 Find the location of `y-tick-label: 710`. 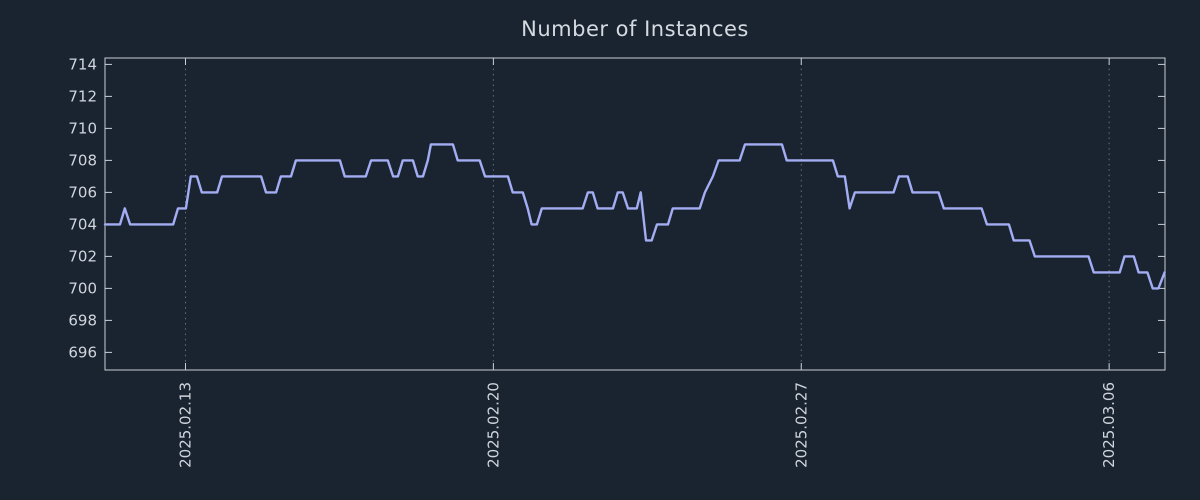

y-tick-label: 710 is located at coordinates (82, 128).